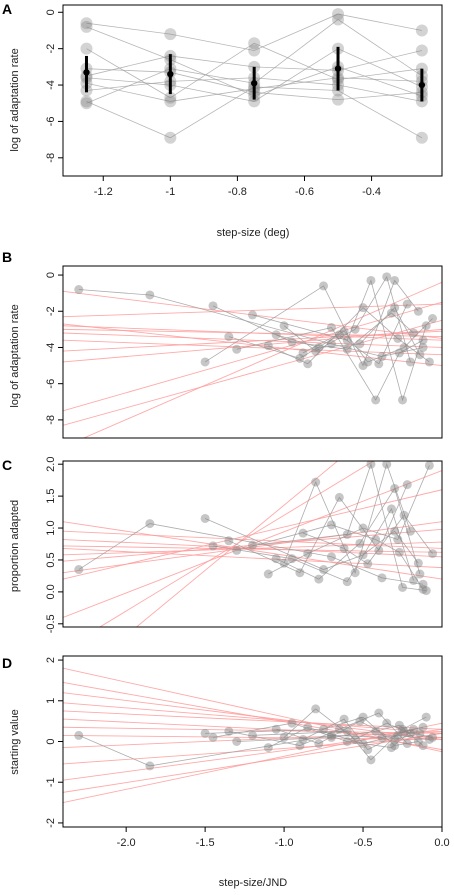 This screenshot has width=454, height=895. I want to click on y-tick-label: 1.5, so click(51, 495).